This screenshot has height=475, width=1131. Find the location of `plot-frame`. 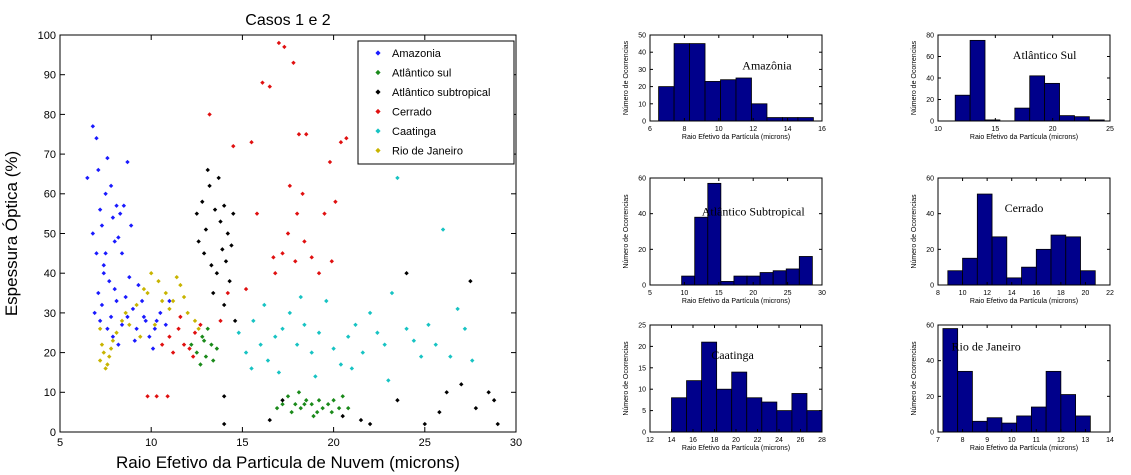

plot-frame is located at coordinates (1024, 378).